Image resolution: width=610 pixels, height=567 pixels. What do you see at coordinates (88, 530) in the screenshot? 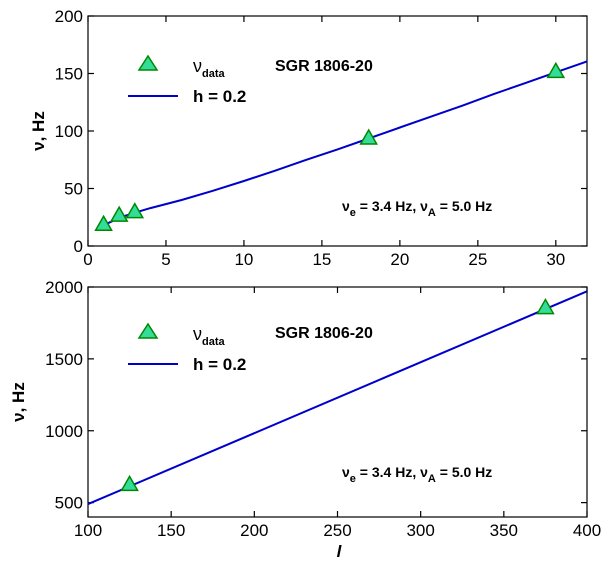
I see `x-tick-label: 100` at bounding box center [88, 530].